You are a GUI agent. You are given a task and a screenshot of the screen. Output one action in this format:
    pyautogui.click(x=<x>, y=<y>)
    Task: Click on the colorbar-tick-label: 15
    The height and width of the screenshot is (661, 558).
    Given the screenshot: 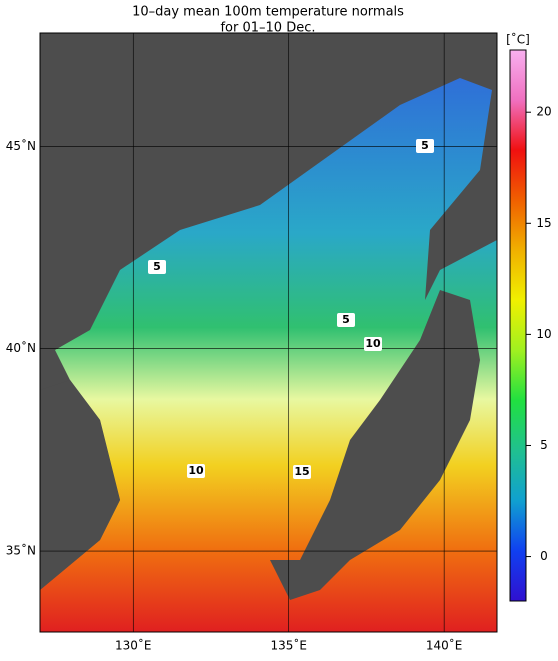 What is the action you would take?
    pyautogui.click(x=543, y=223)
    